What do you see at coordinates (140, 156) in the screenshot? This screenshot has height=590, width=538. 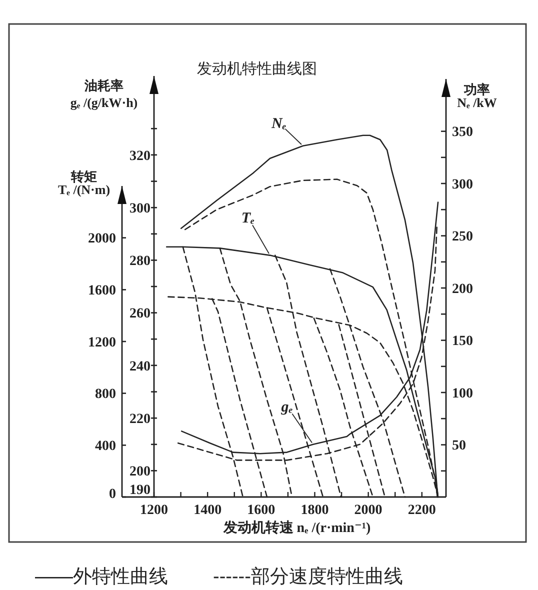 I see `y-tick-label: 320` at bounding box center [140, 156].